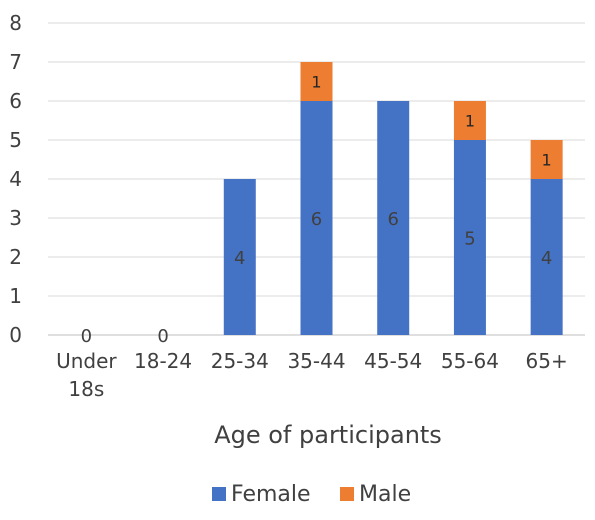 This screenshot has width=595, height=520. Describe the element at coordinates (271, 494) in the screenshot. I see `legend-label-female: Female` at that location.